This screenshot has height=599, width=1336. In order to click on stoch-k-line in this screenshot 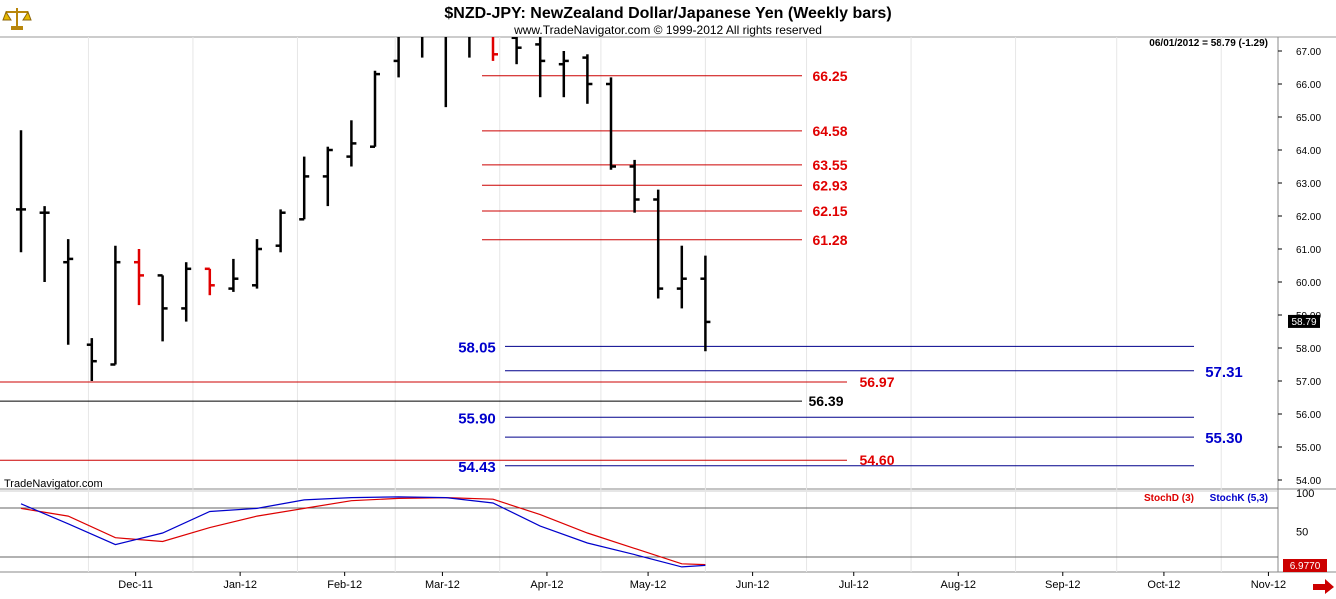, I will do `click(363, 532)`.